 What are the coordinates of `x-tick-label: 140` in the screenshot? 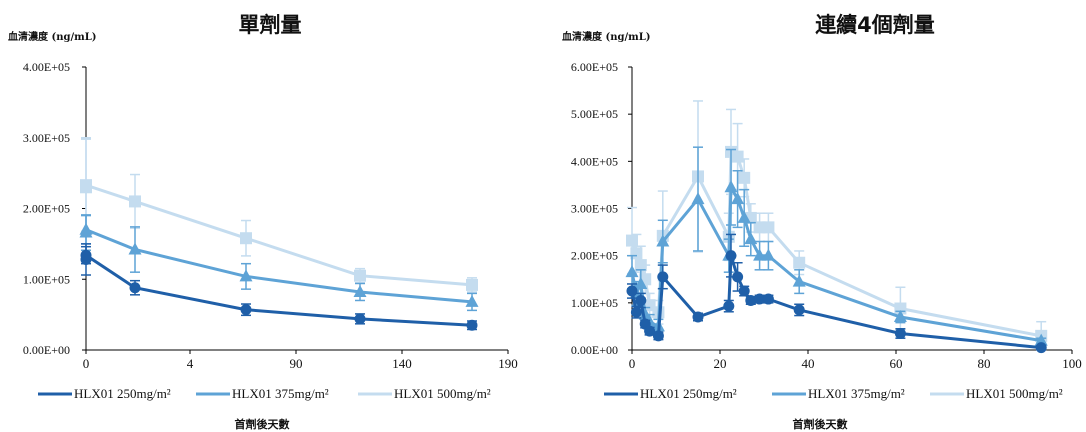 It's located at (402, 363).